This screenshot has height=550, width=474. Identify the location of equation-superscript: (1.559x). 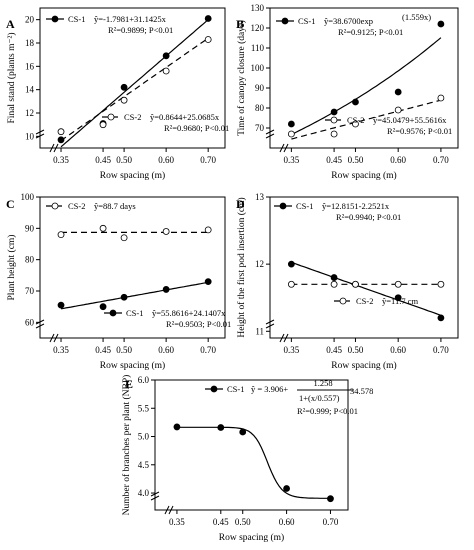
(416, 17).